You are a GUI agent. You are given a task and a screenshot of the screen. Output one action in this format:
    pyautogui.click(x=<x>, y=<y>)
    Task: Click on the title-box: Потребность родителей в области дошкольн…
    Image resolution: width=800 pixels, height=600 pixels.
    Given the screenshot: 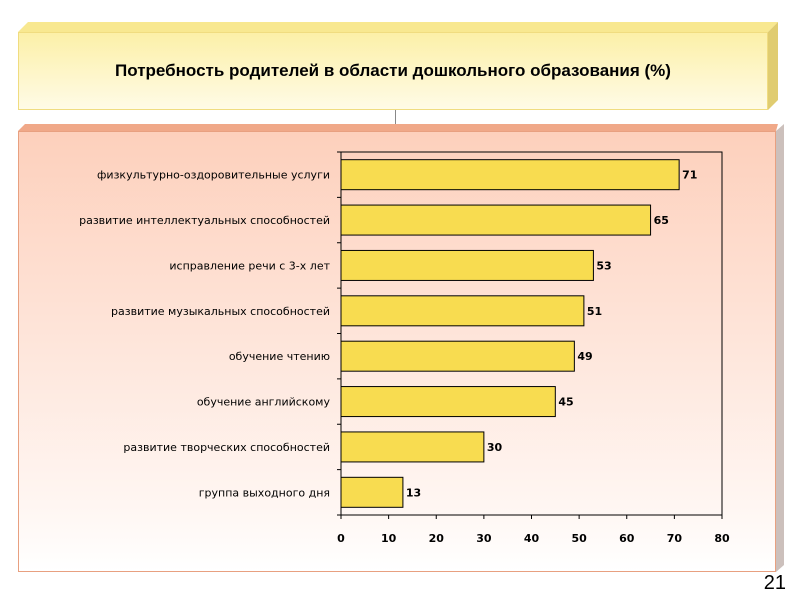 What is the action you would take?
    pyautogui.click(x=393, y=71)
    